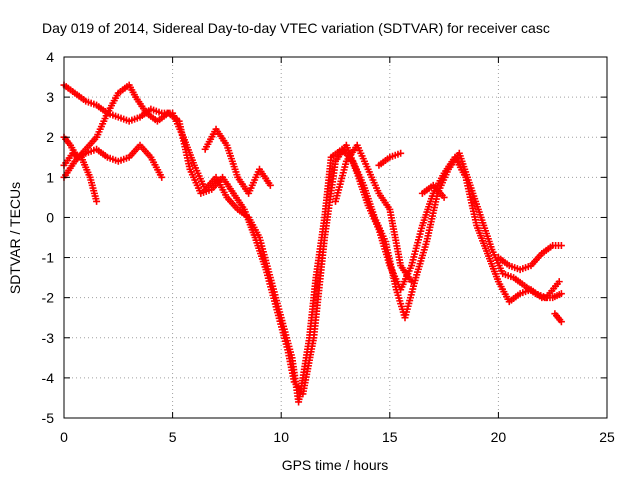  Describe the element at coordinates (50, 137) in the screenshot. I see `y-tick-label: 2` at that location.